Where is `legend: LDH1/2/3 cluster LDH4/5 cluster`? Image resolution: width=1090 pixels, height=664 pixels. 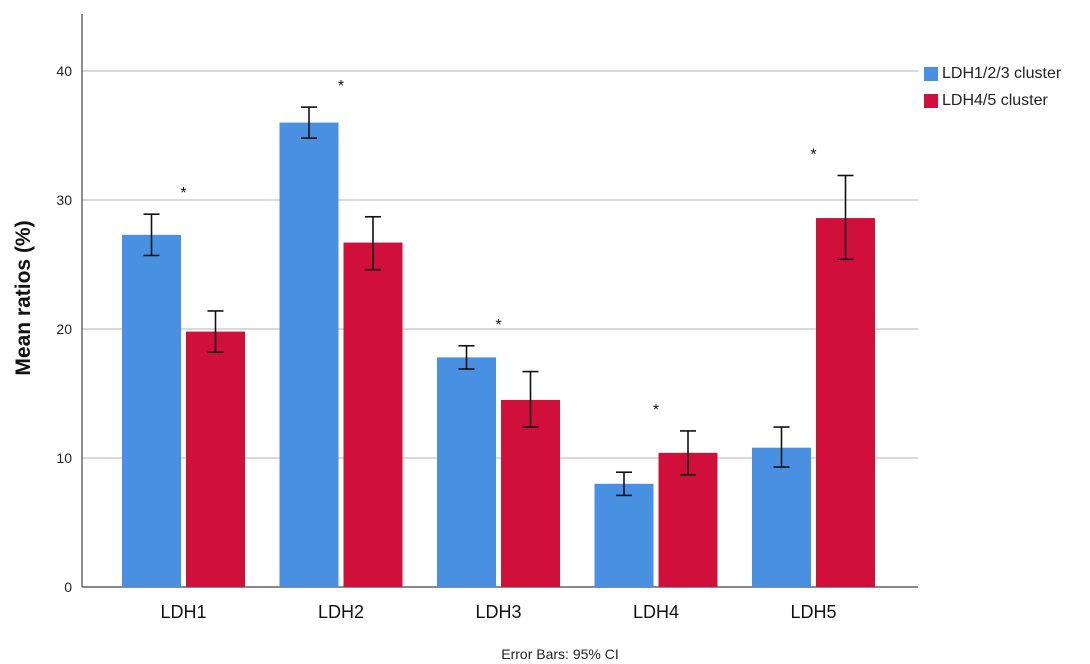
legend: LDH1/2/3 cluster LDH4/5 cluster is located at coordinates (992, 87).